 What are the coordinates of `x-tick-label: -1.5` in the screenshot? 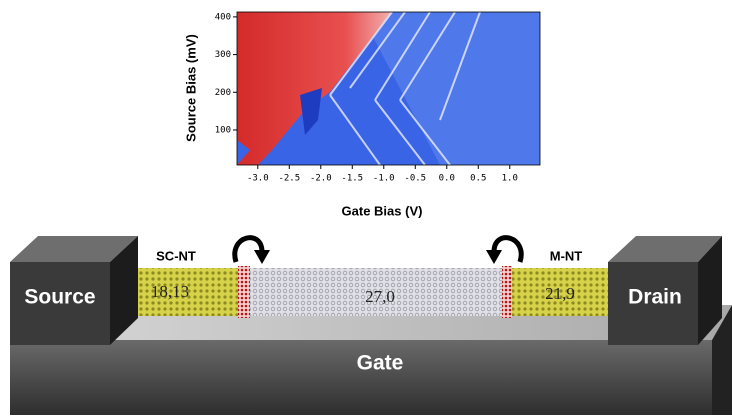 It's located at (352, 179).